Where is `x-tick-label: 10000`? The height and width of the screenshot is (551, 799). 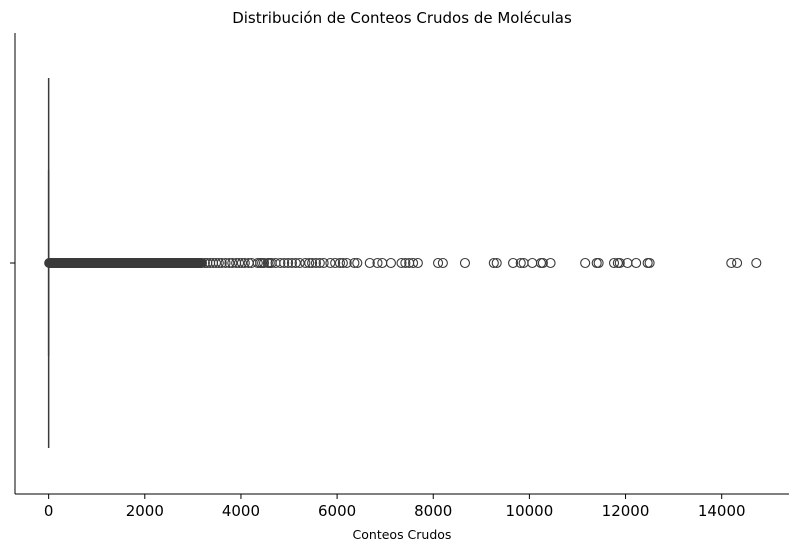 x-tick-label: 10000 is located at coordinates (530, 511).